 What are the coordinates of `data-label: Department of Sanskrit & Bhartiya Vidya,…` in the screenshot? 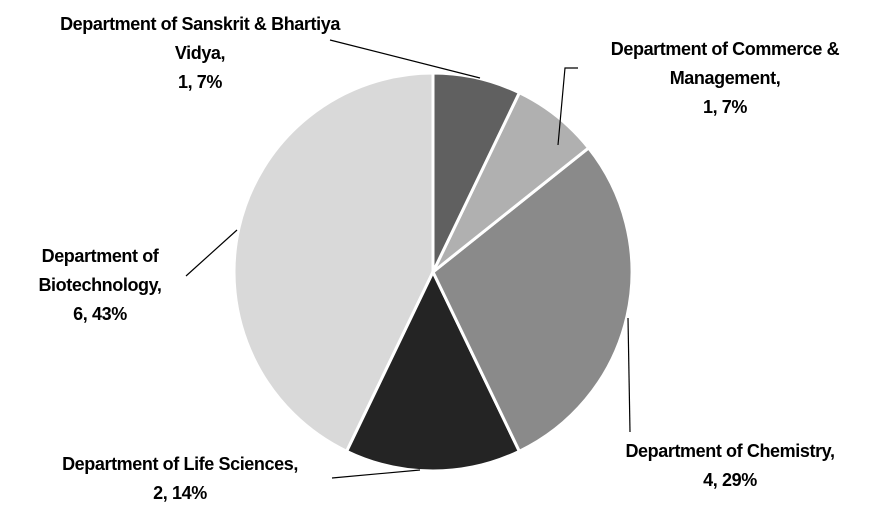 It's located at (200, 53).